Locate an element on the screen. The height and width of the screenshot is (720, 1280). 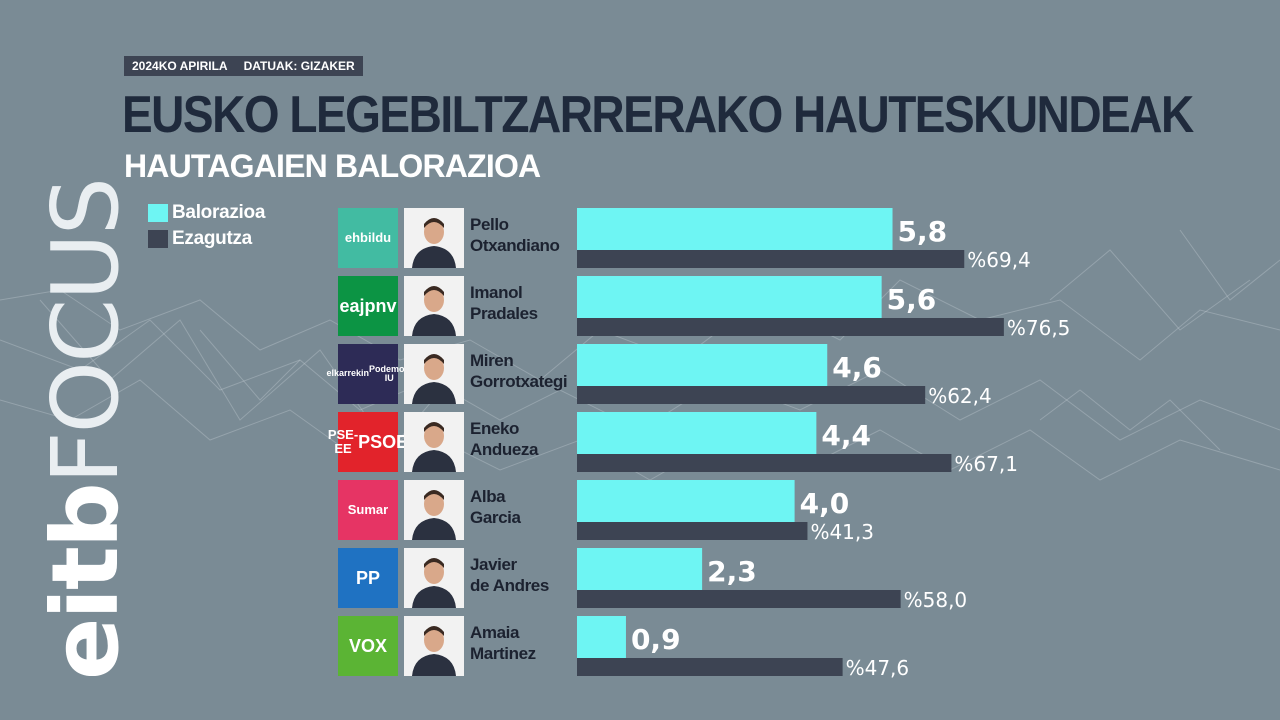
candidate-name: Eneko Andueza is located at coordinates (525, 439).